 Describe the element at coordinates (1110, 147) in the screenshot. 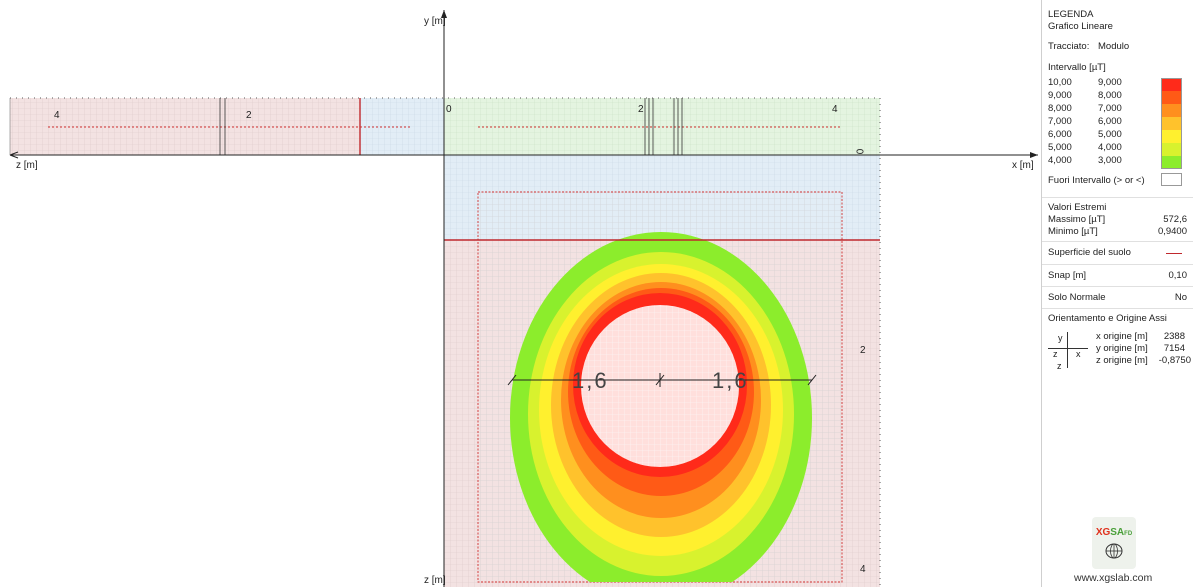

I see `interval-lo: 4,000` at that location.